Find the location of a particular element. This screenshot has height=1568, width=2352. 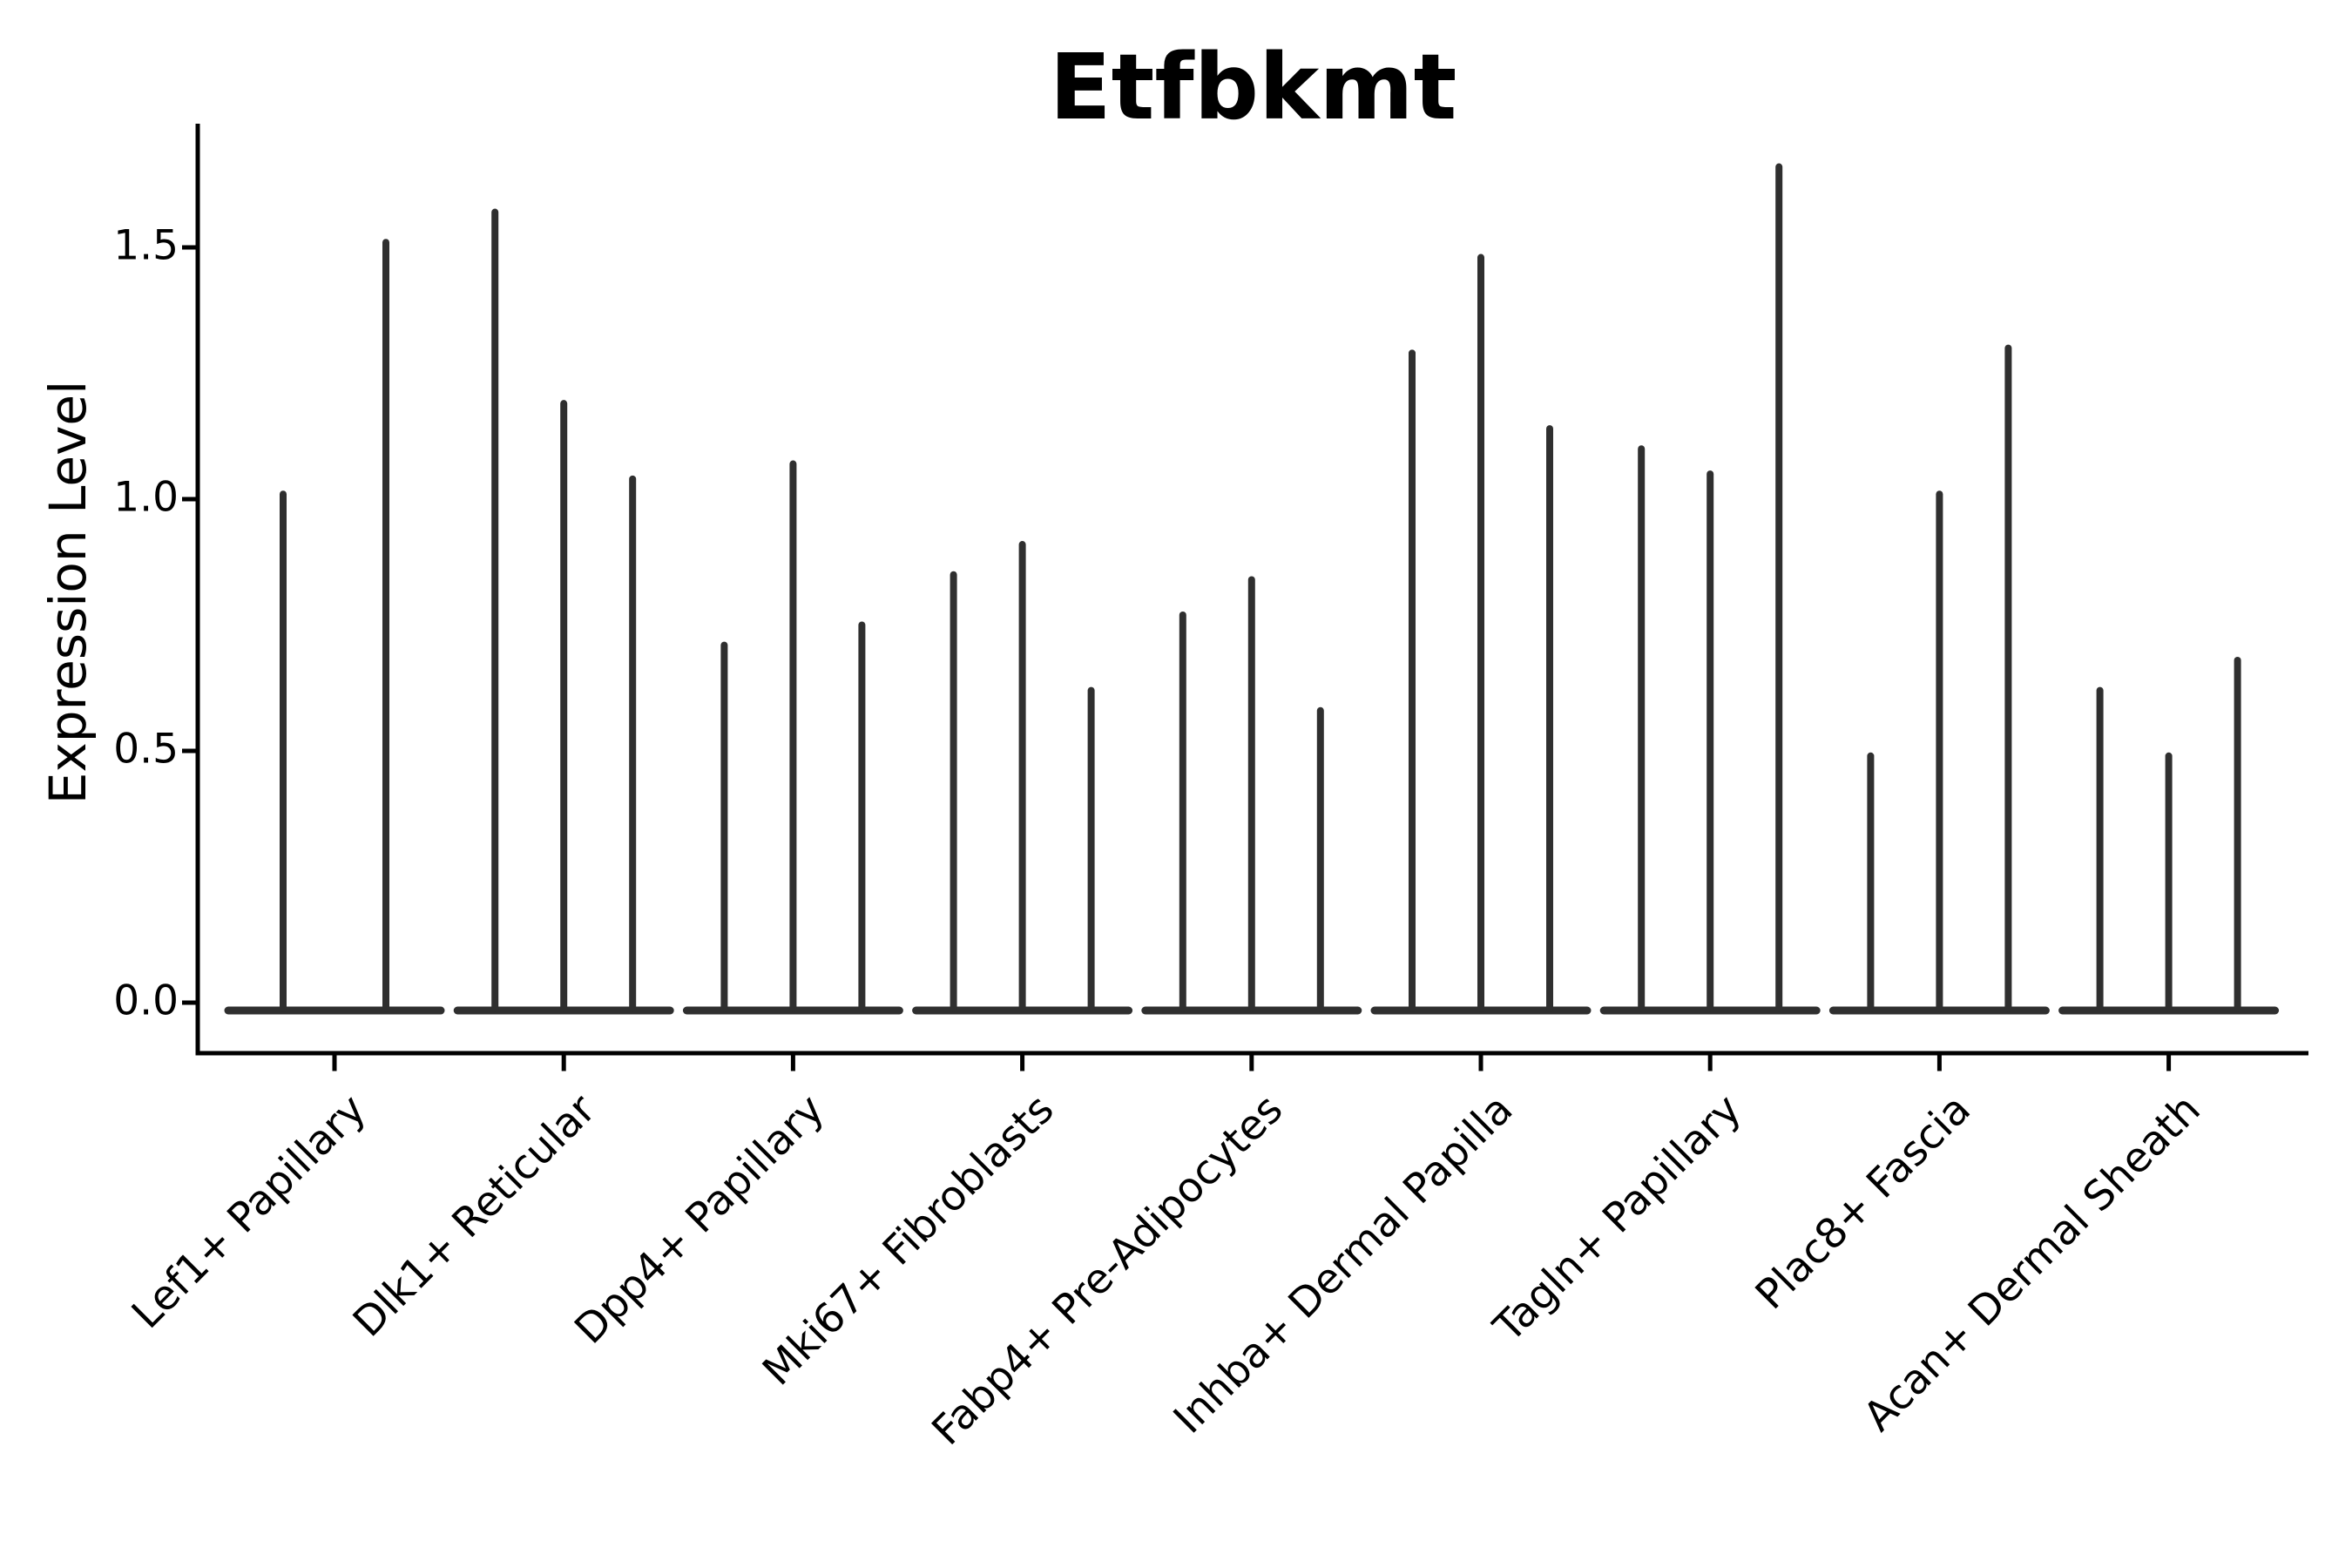

y-tick-label: 0.0 is located at coordinates (146, 1001).